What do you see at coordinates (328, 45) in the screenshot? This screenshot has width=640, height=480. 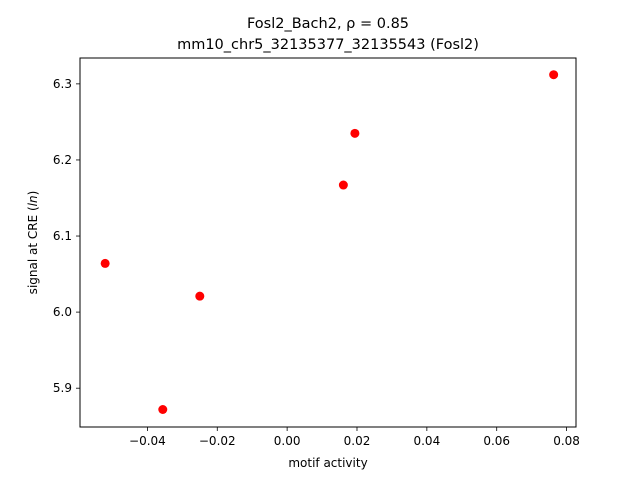 I see `chart-title-line2: mm10_chr5_32135377_32135543 (Fosl2)` at bounding box center [328, 45].